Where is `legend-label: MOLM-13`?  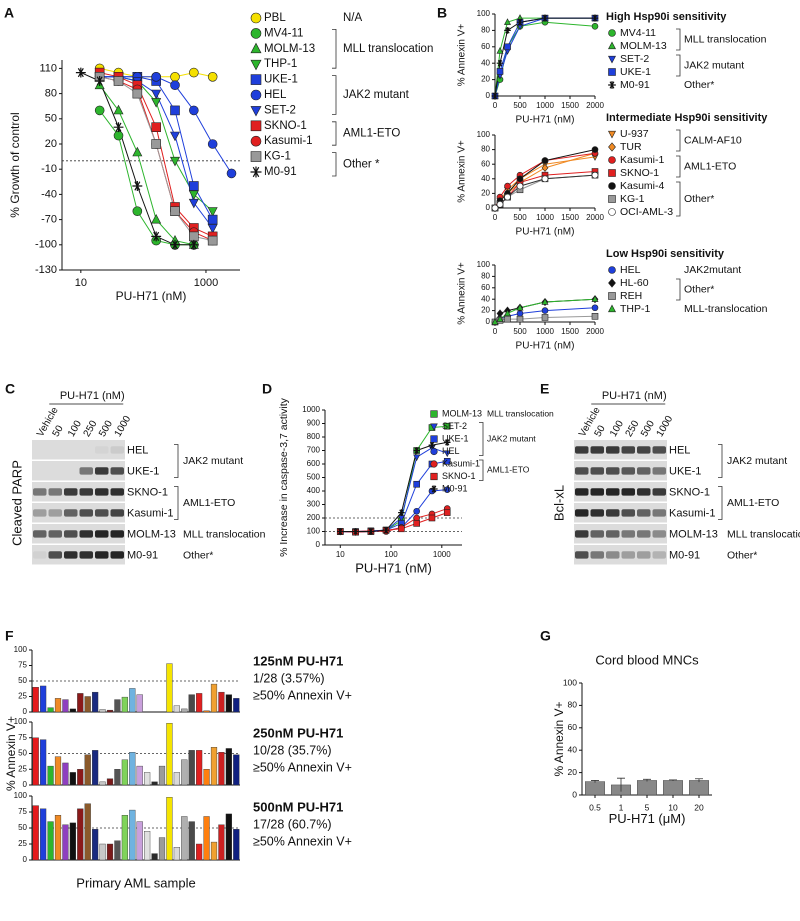
legend-label: MOLM-13 is located at coordinates (289, 49).